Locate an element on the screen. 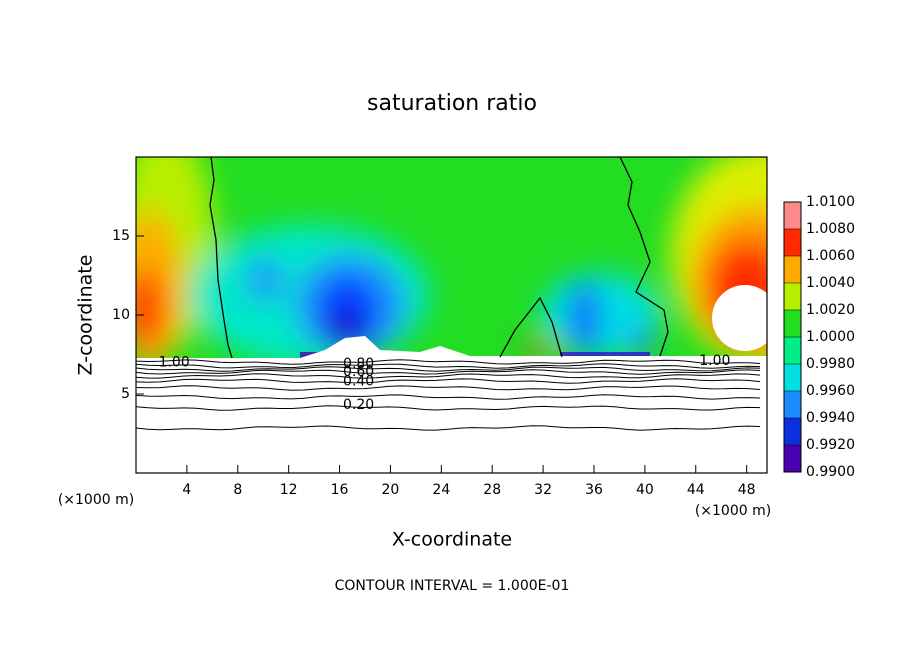 The width and height of the screenshot is (904, 658). x-tick-label: 32 is located at coordinates (543, 490).